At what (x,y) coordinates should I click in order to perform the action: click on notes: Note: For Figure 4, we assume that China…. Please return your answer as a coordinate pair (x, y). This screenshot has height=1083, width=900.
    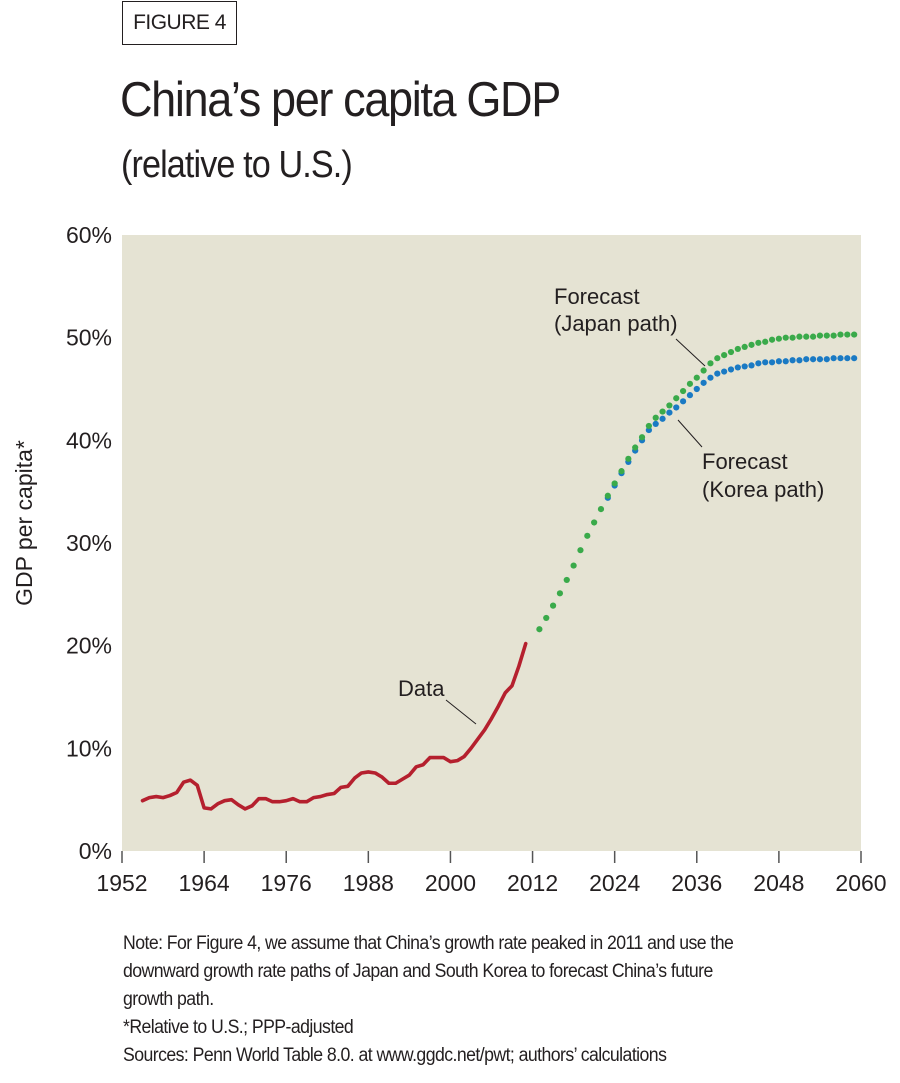
    Looking at the image, I should click on (476, 1000).